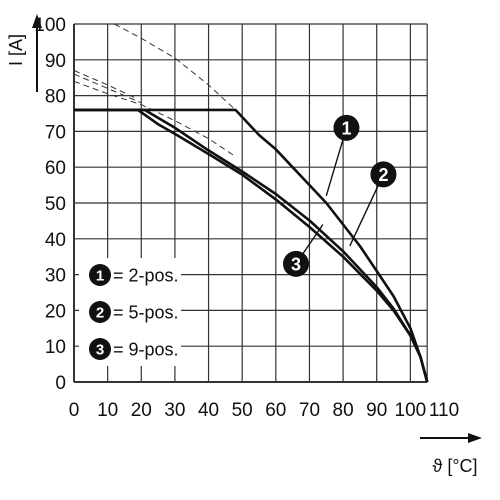 The width and height of the screenshot is (500, 500). Describe the element at coordinates (275, 410) in the screenshot. I see `x-tick-label: 60` at that location.